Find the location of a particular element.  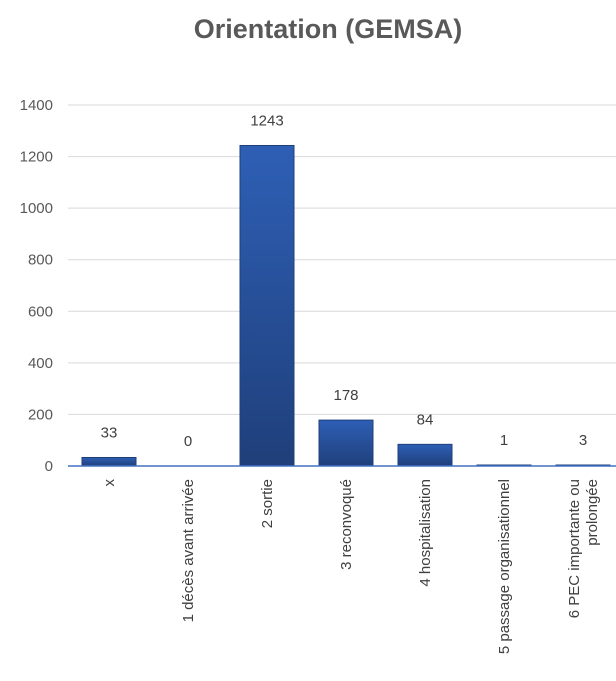

y-axis: 0 200 400 600 800 1000 1200 1400 is located at coordinates (36, 286).